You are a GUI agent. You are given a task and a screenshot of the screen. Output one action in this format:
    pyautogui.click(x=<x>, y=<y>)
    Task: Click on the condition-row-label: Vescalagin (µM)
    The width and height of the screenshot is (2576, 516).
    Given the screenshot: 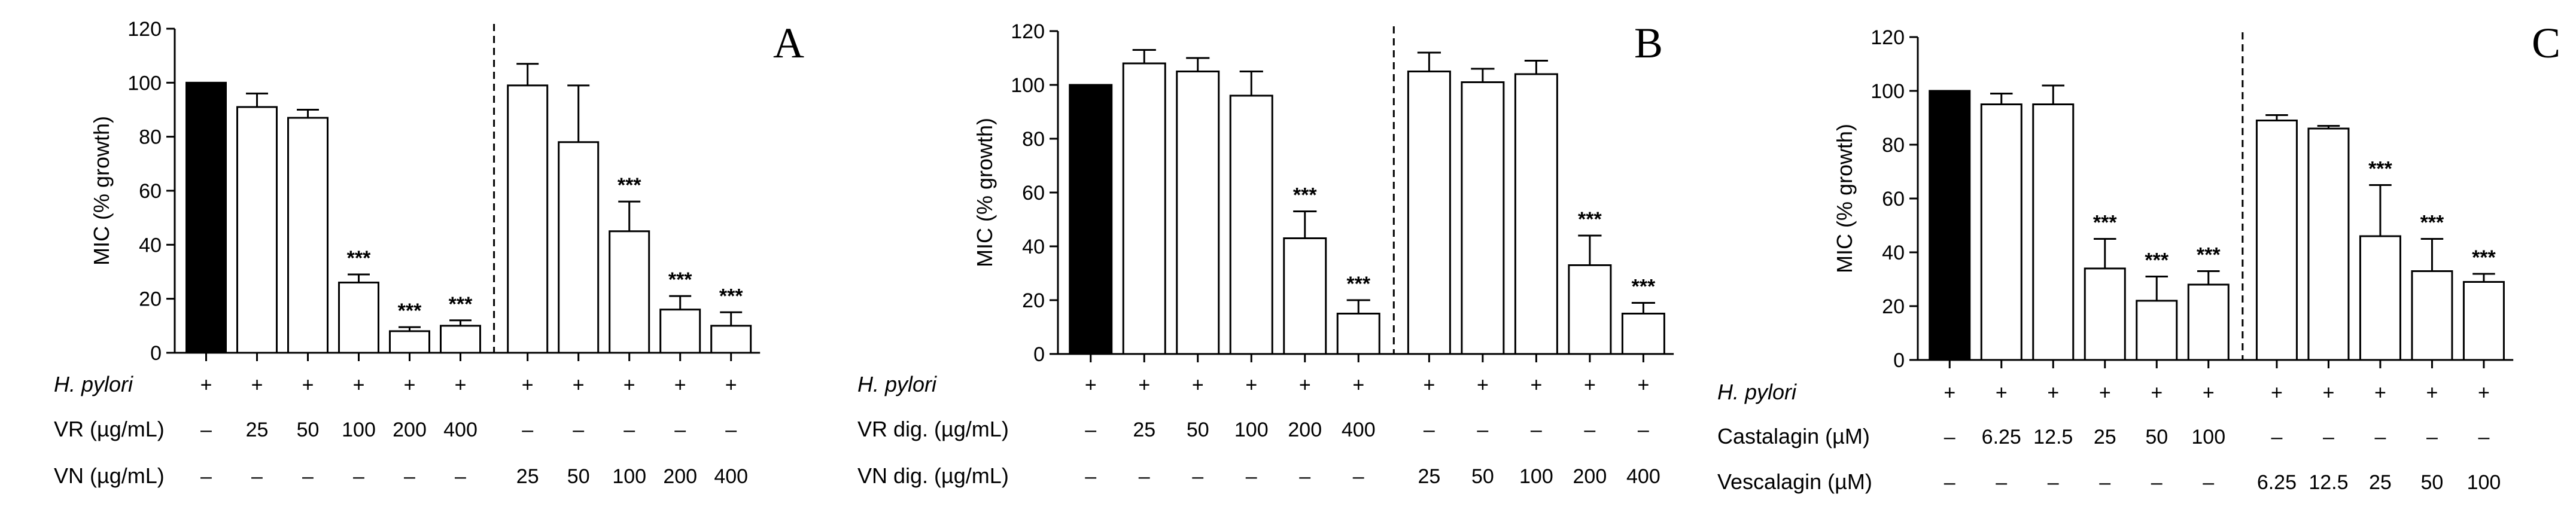 What is the action you would take?
    pyautogui.click(x=1794, y=482)
    